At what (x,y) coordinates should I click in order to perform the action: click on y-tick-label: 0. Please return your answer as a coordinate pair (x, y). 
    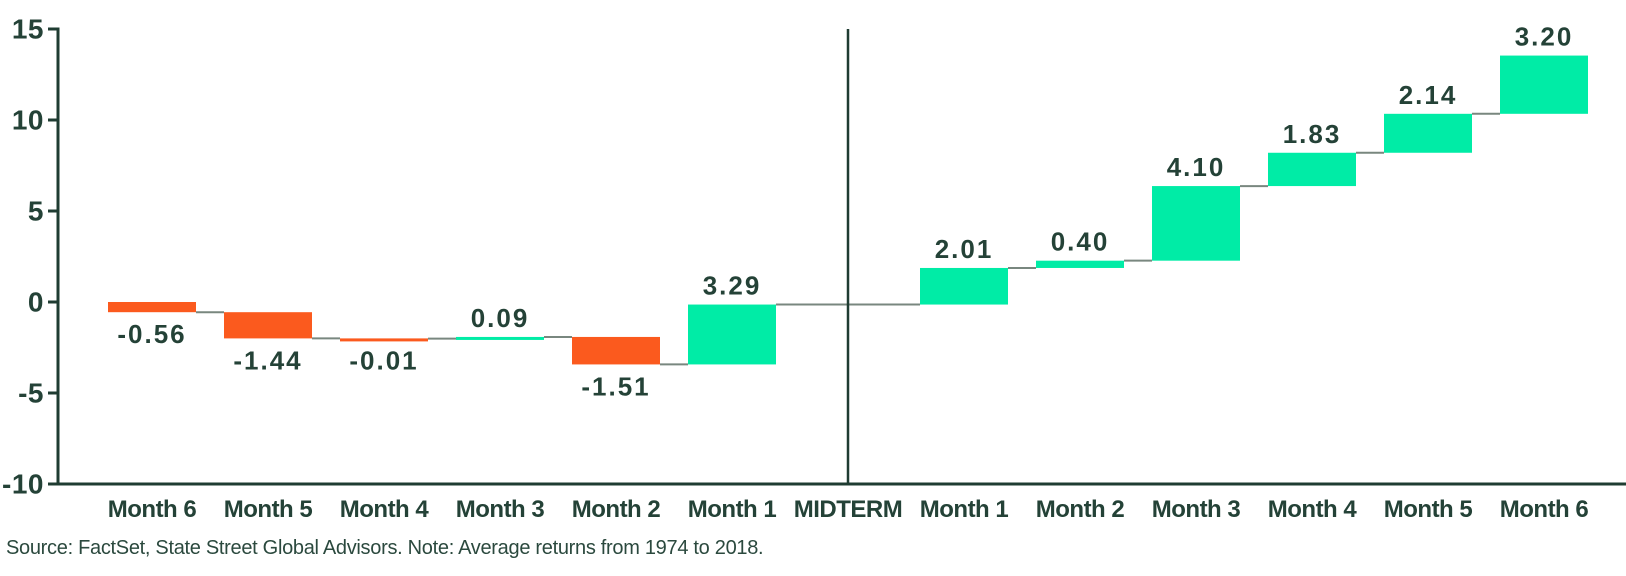
    Looking at the image, I should click on (36, 302).